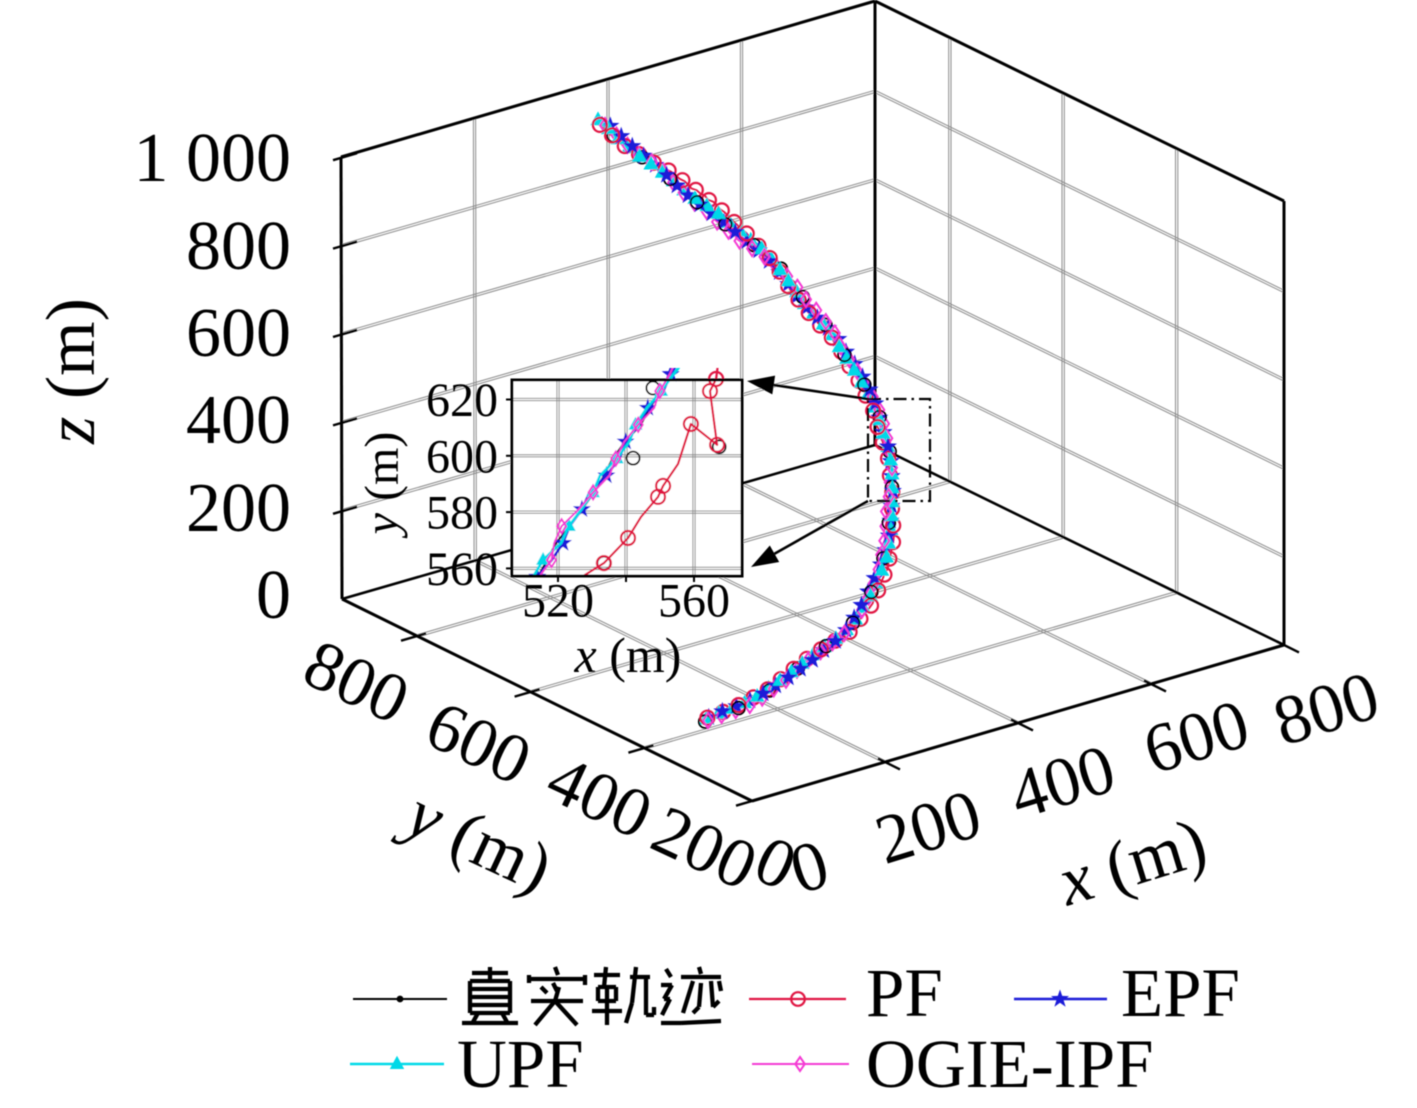  I want to click on svg-text: OGIE-IPF, so click(1010, 1064).